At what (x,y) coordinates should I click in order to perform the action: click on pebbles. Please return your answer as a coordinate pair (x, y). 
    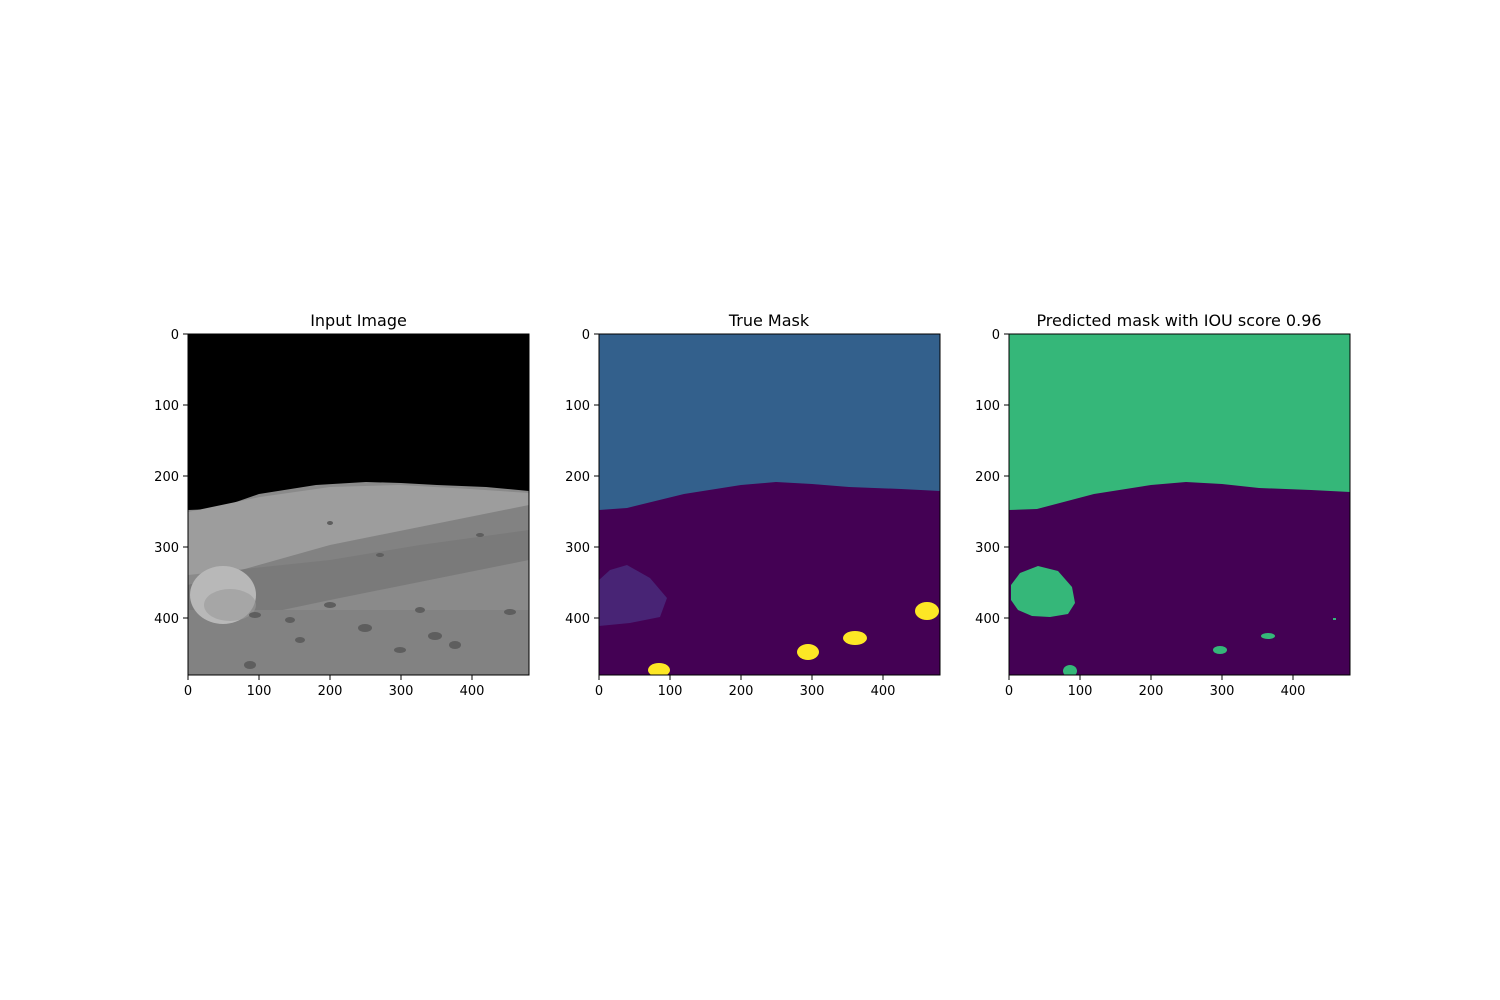
    Looking at the image, I should click on (380, 595).